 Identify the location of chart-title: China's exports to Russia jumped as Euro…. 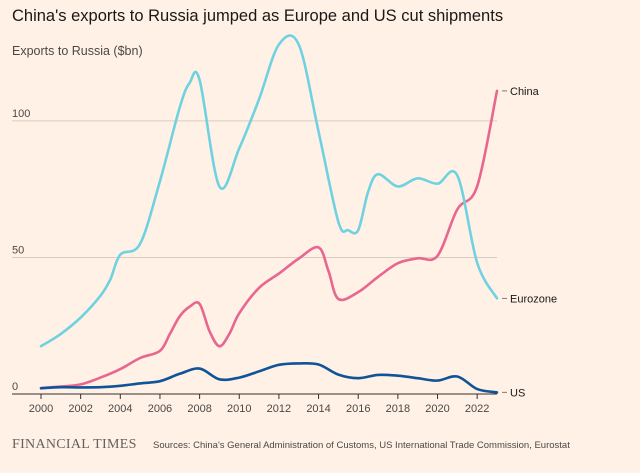
(258, 16).